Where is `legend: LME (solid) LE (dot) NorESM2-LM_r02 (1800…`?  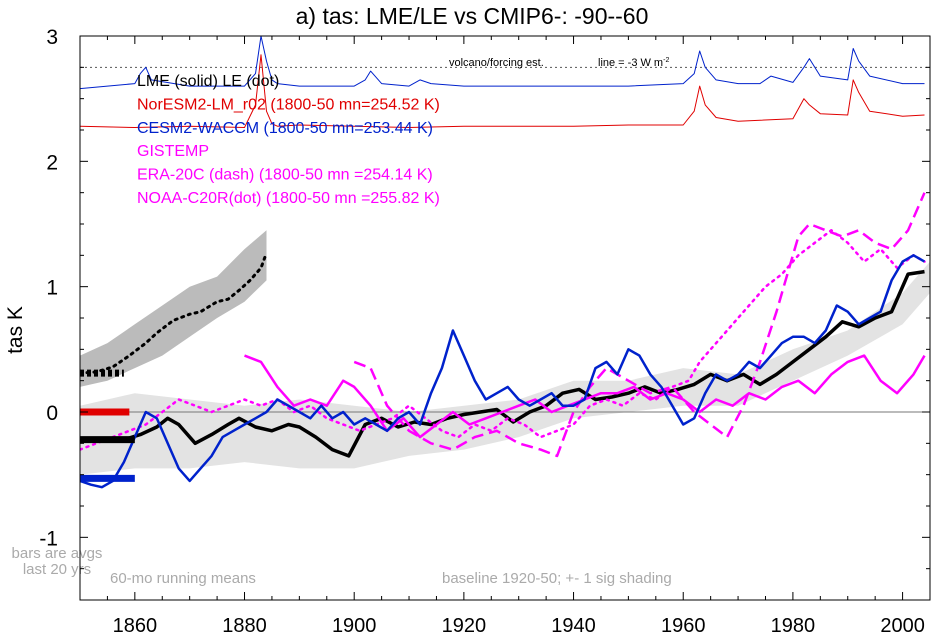 legend: LME (solid) LE (dot) NorESM2-LM_r02 (1800… is located at coordinates (288, 140).